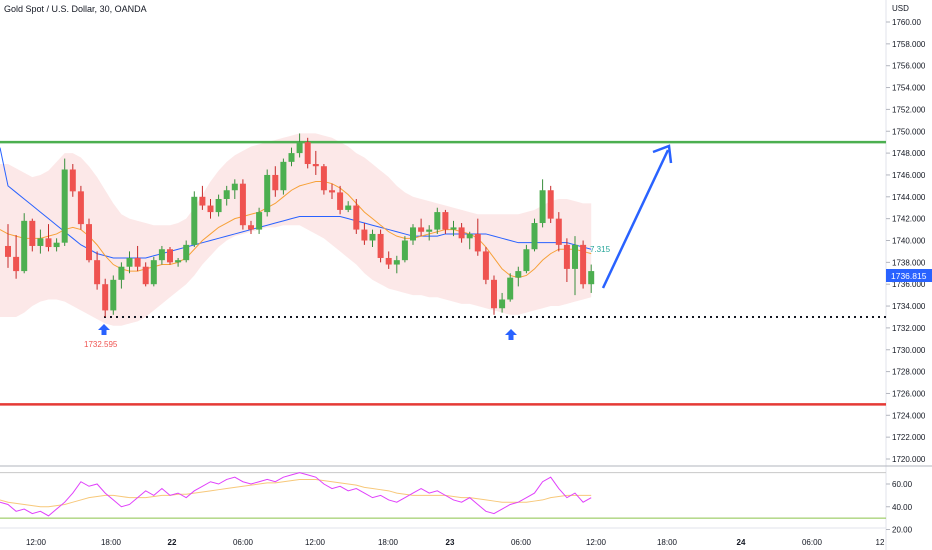 The height and width of the screenshot is (550, 932). Describe the element at coordinates (909, 241) in the screenshot. I see `price-tick-label: 1740.000` at that location.